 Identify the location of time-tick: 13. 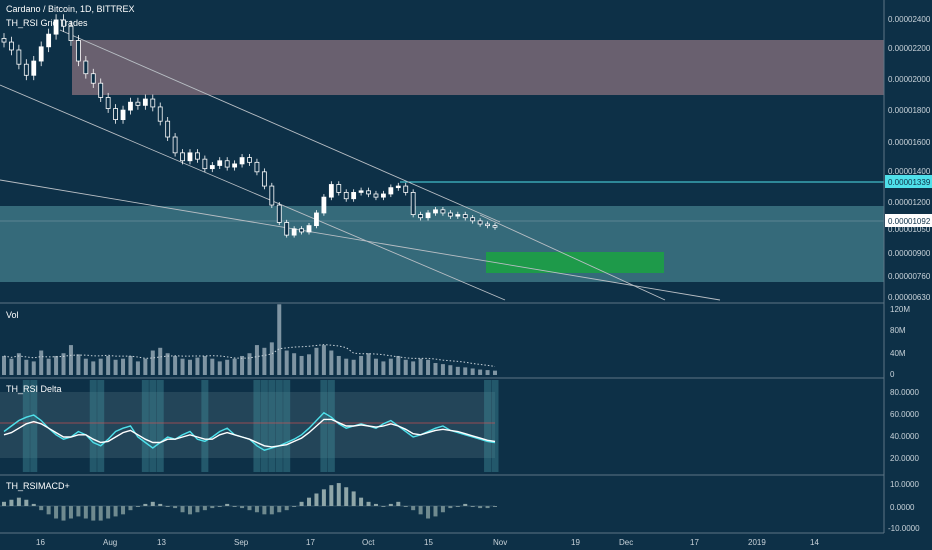
(161, 542).